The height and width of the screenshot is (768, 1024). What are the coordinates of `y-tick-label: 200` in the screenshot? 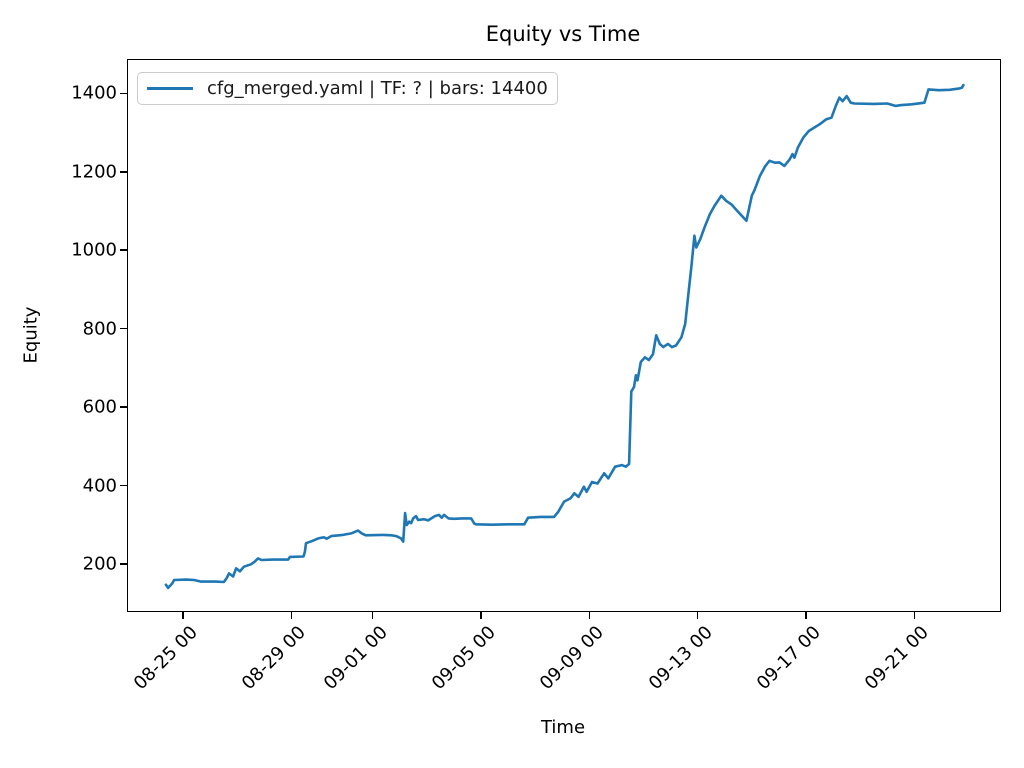 It's located at (99, 564).